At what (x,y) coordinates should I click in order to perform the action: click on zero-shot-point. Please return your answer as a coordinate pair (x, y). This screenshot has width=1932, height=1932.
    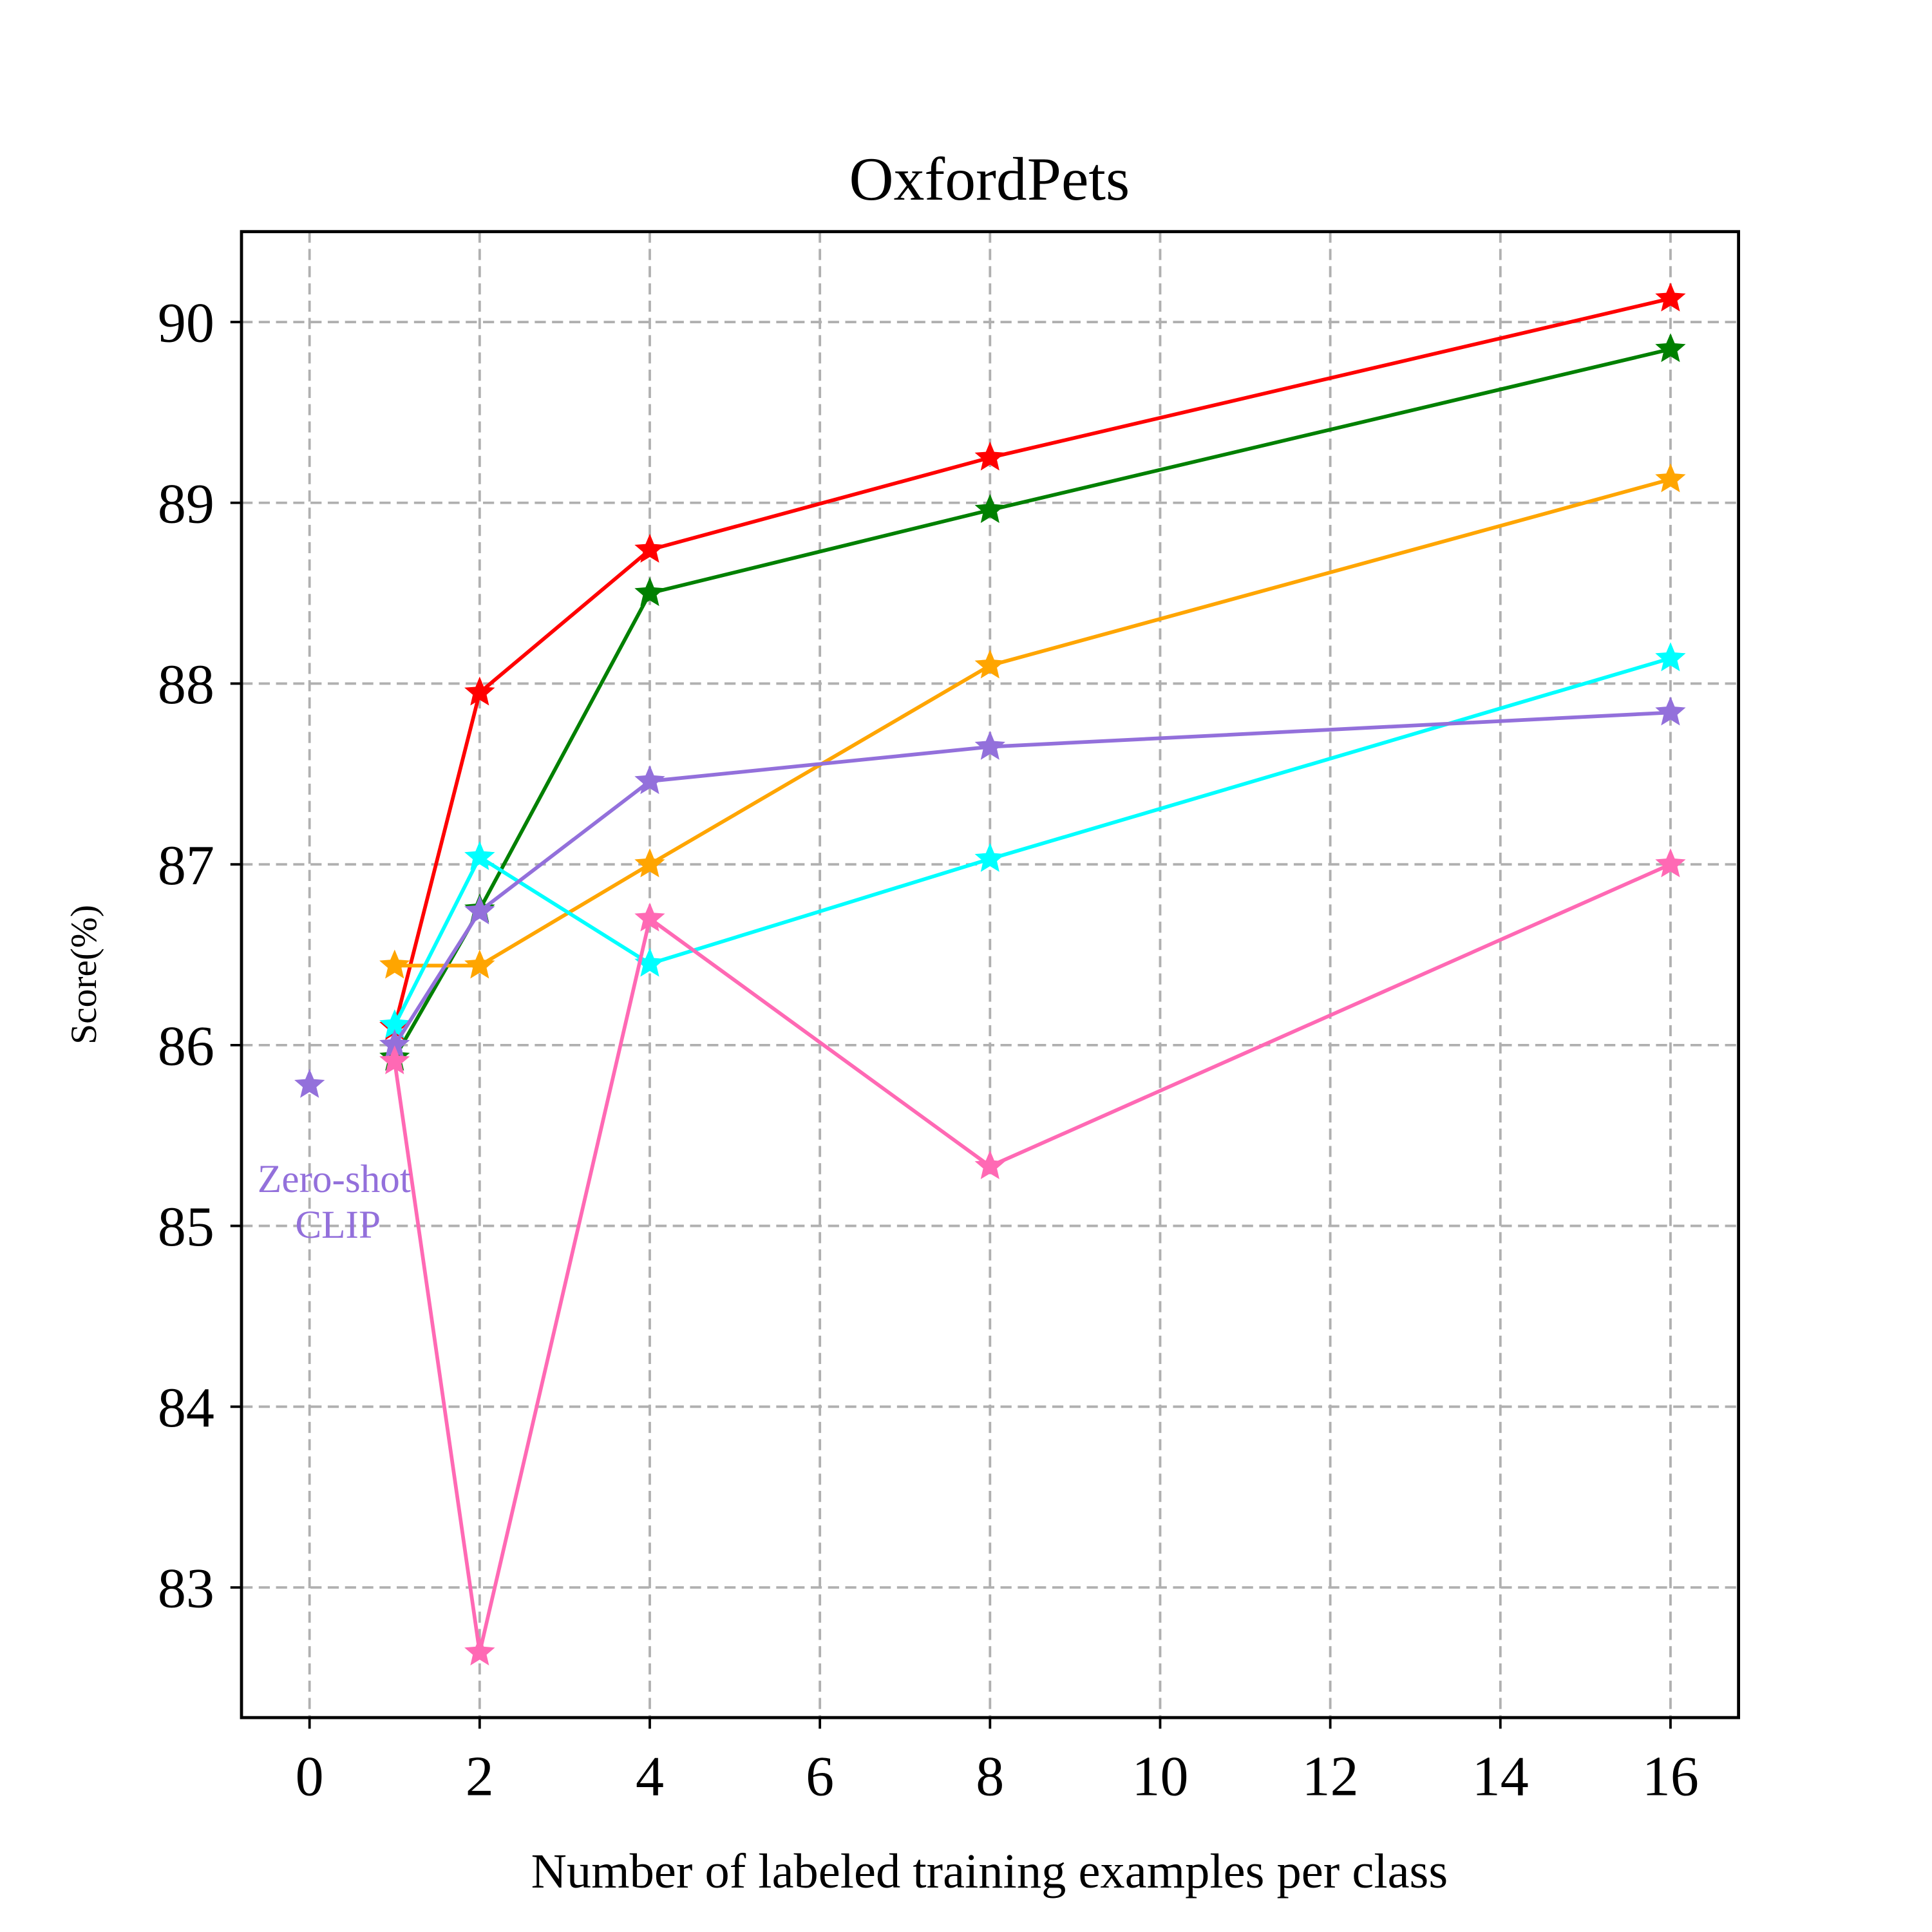
    Looking at the image, I should click on (309, 1083).